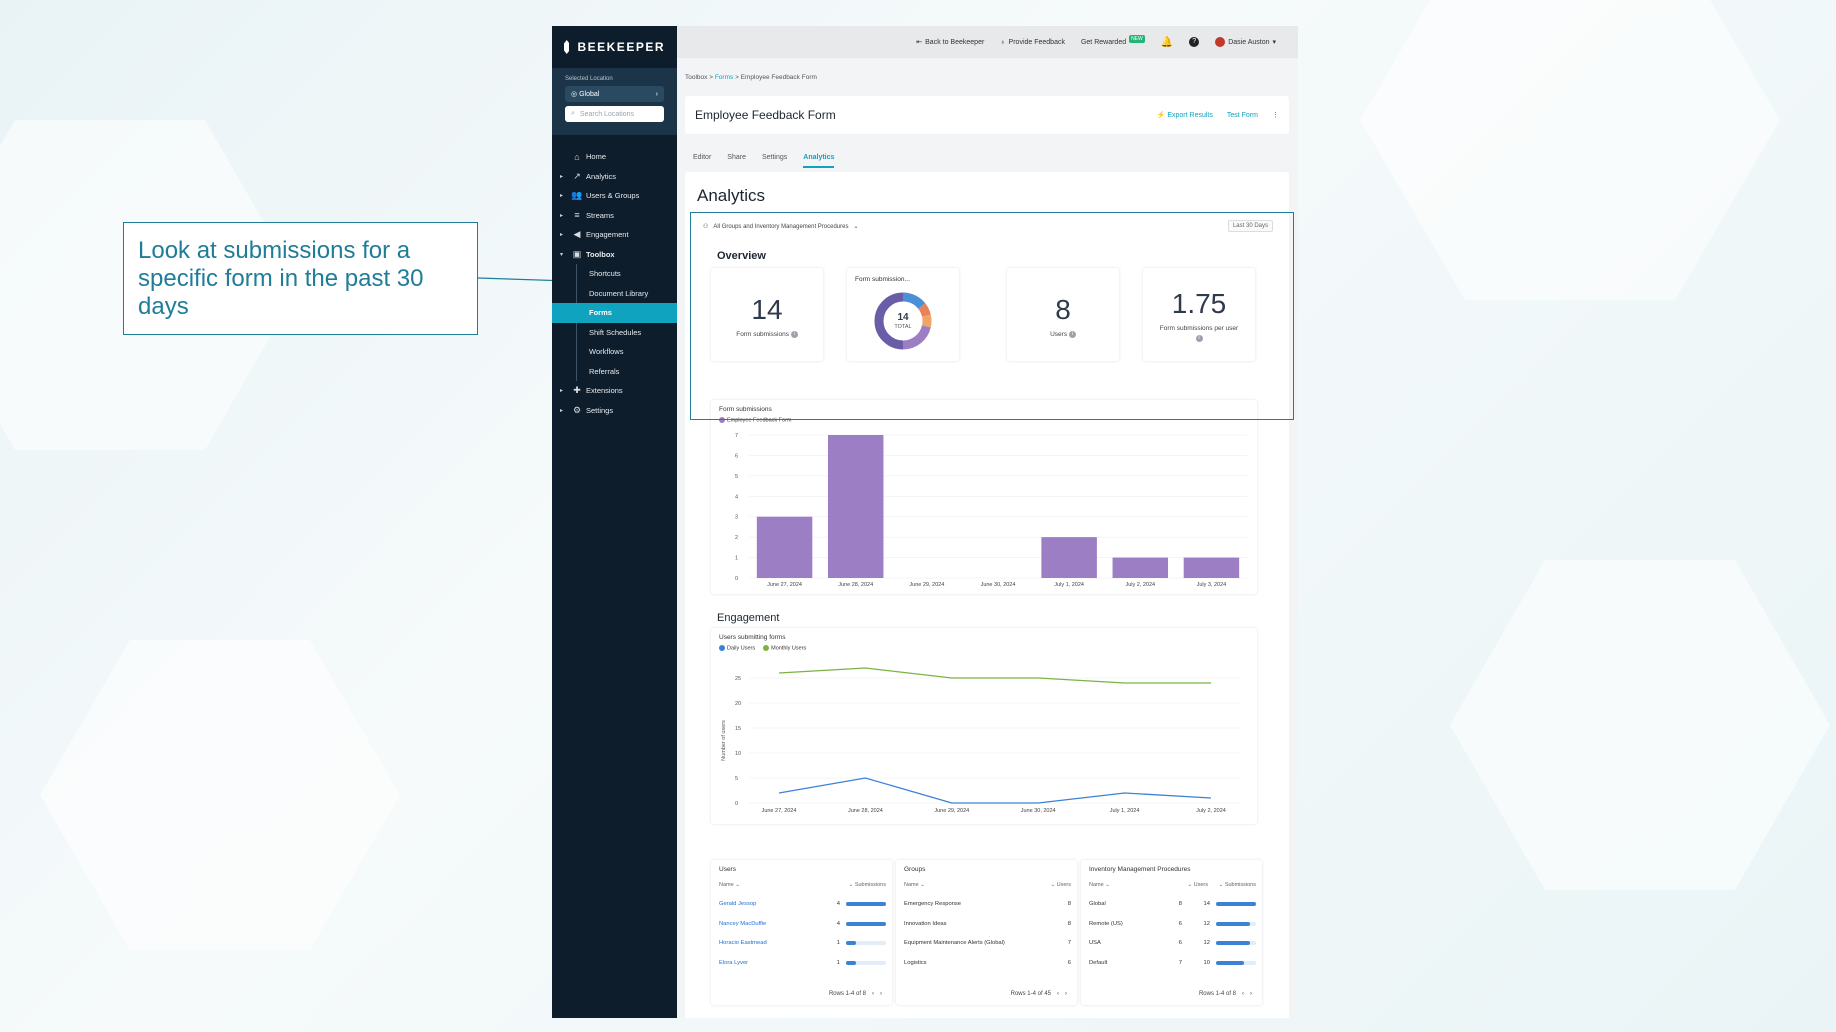 The image size is (1836, 1032). What do you see at coordinates (745, 409) in the screenshot?
I see `chart-title: Form submissions` at bounding box center [745, 409].